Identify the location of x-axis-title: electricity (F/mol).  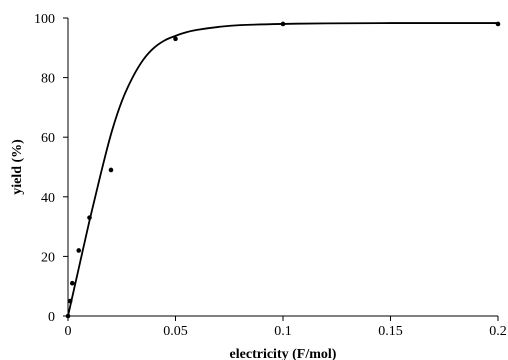
(283, 353).